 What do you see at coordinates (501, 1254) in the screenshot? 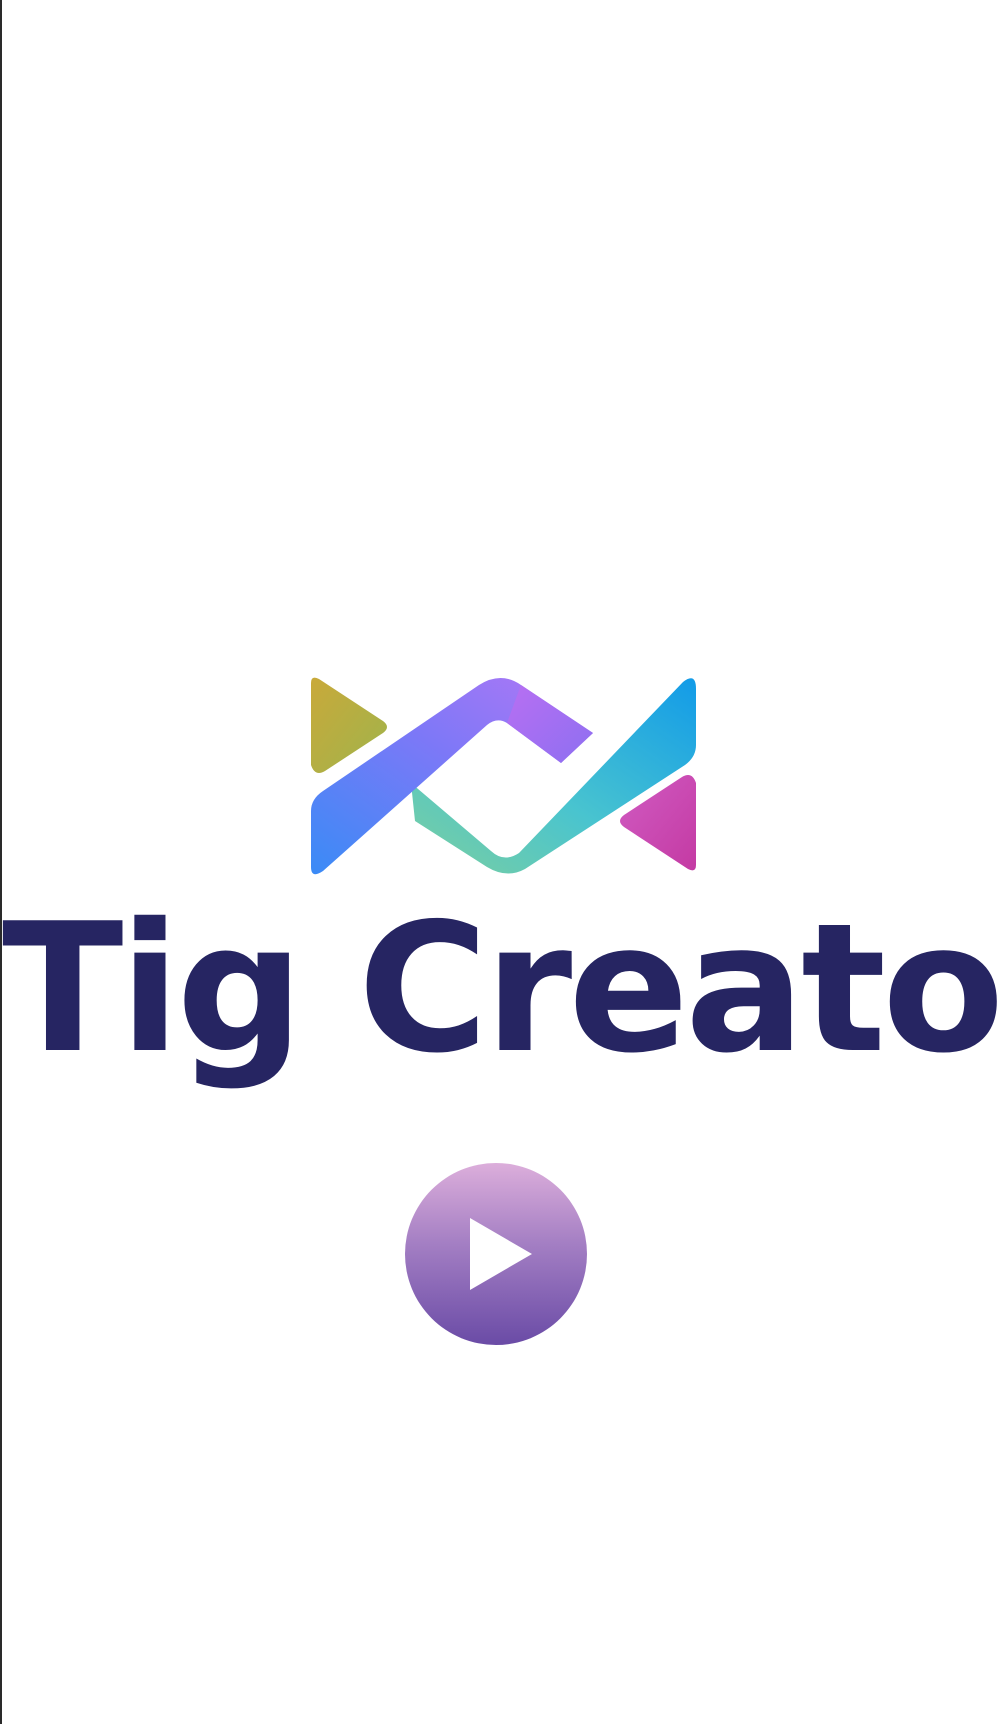
I see `play-icon` at bounding box center [501, 1254].